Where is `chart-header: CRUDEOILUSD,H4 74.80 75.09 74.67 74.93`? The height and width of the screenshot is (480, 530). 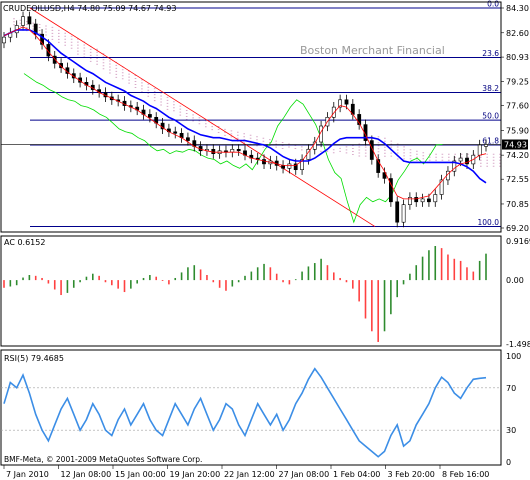 chart-header: CRUDEOILUSD,H4 74.80 75.09 74.67 74.93 is located at coordinates (89, 8).